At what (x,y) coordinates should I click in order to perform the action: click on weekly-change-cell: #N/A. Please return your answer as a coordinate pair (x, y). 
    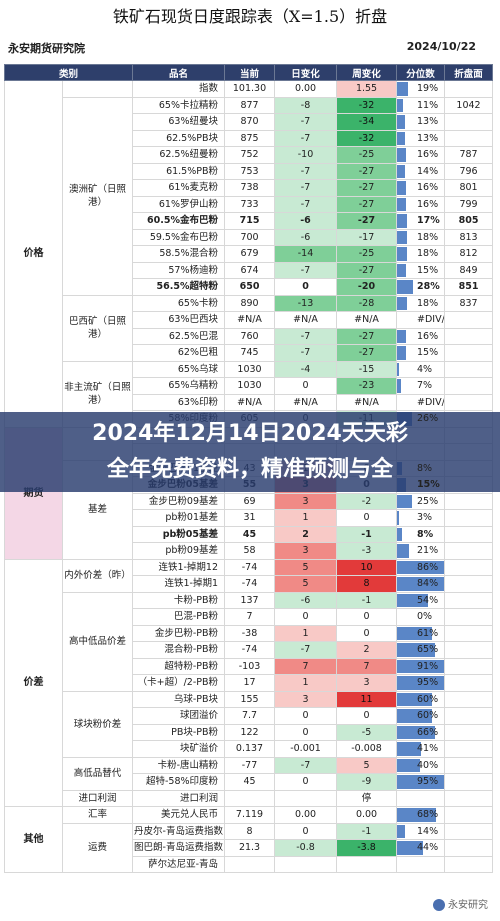
    Looking at the image, I should click on (367, 402).